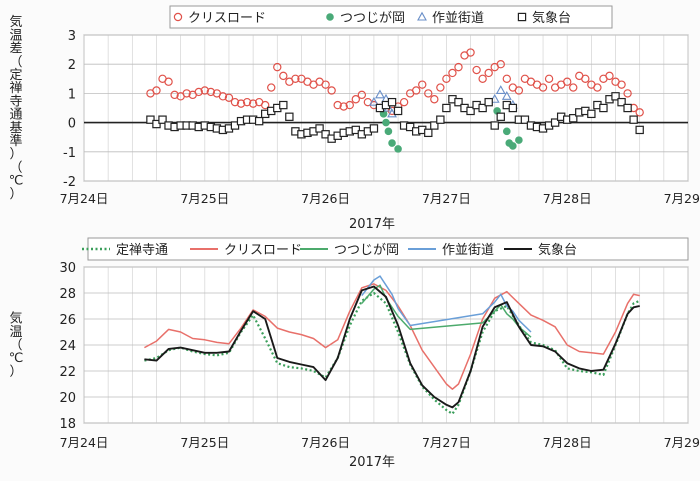  I want to click on y-tick-label: 3, so click(72, 36).